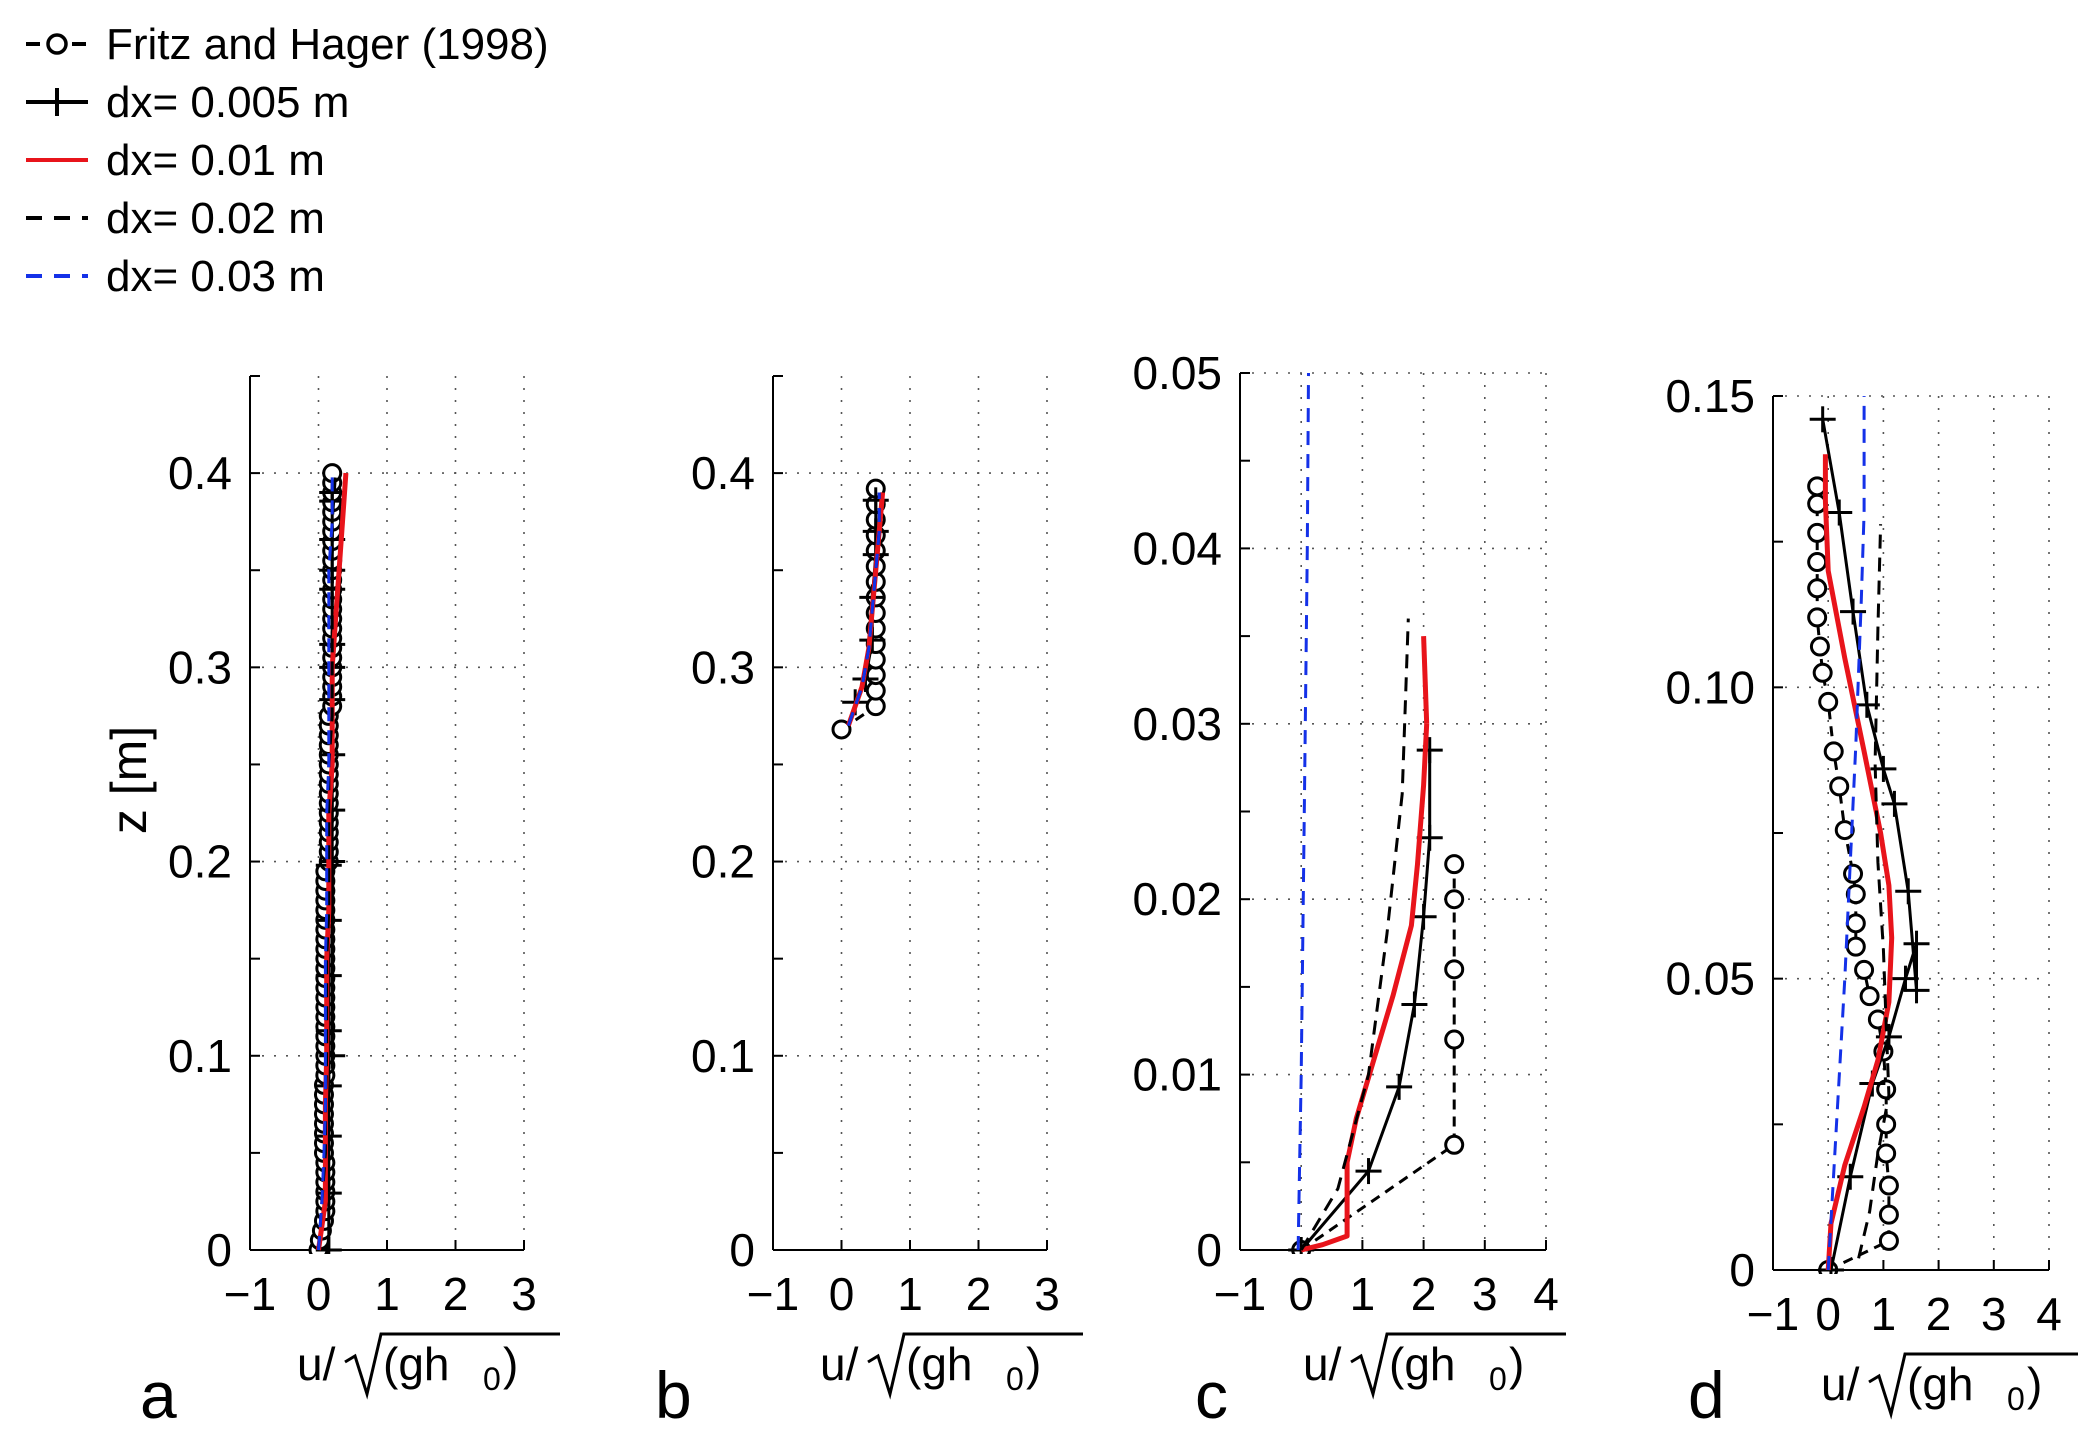 Image resolution: width=2078 pixels, height=1456 pixels. What do you see at coordinates (1546, 1294) in the screenshot?
I see `x-tick-label: 4` at bounding box center [1546, 1294].